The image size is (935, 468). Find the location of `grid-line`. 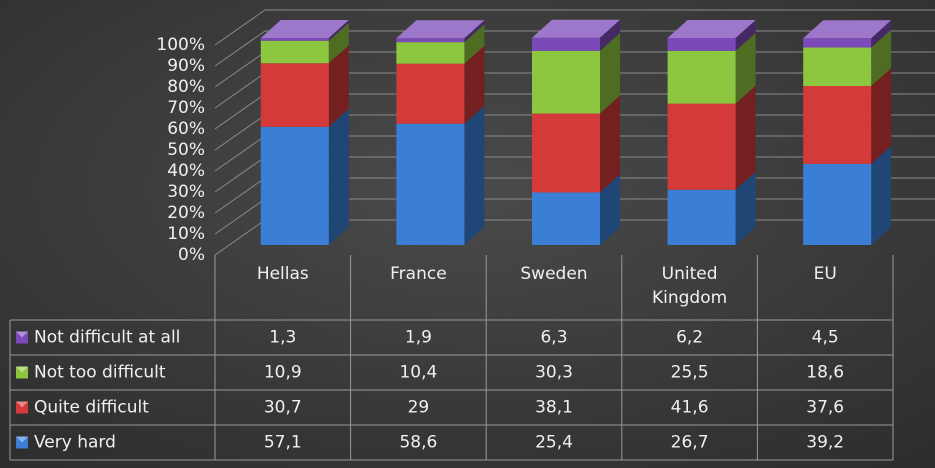

grid-line is located at coordinates (574, 27).